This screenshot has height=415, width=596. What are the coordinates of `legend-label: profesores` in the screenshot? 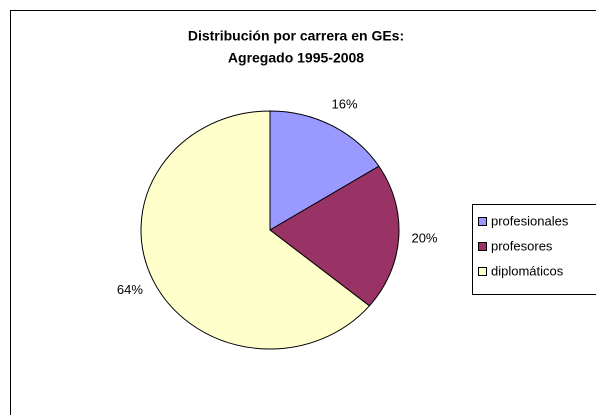 It's located at (522, 245).